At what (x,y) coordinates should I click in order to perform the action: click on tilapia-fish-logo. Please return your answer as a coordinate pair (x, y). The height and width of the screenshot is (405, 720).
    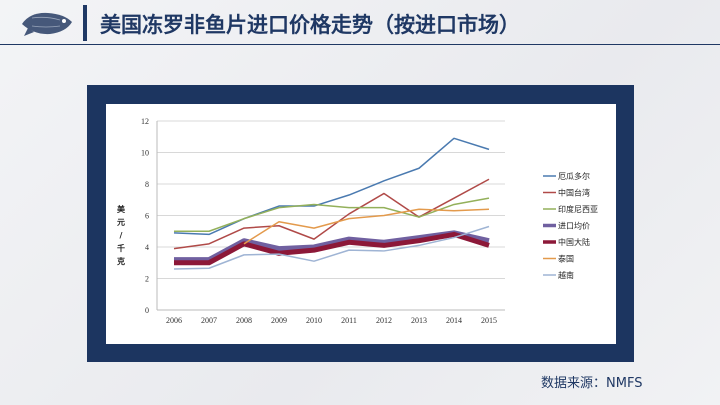
    Looking at the image, I should click on (47, 24).